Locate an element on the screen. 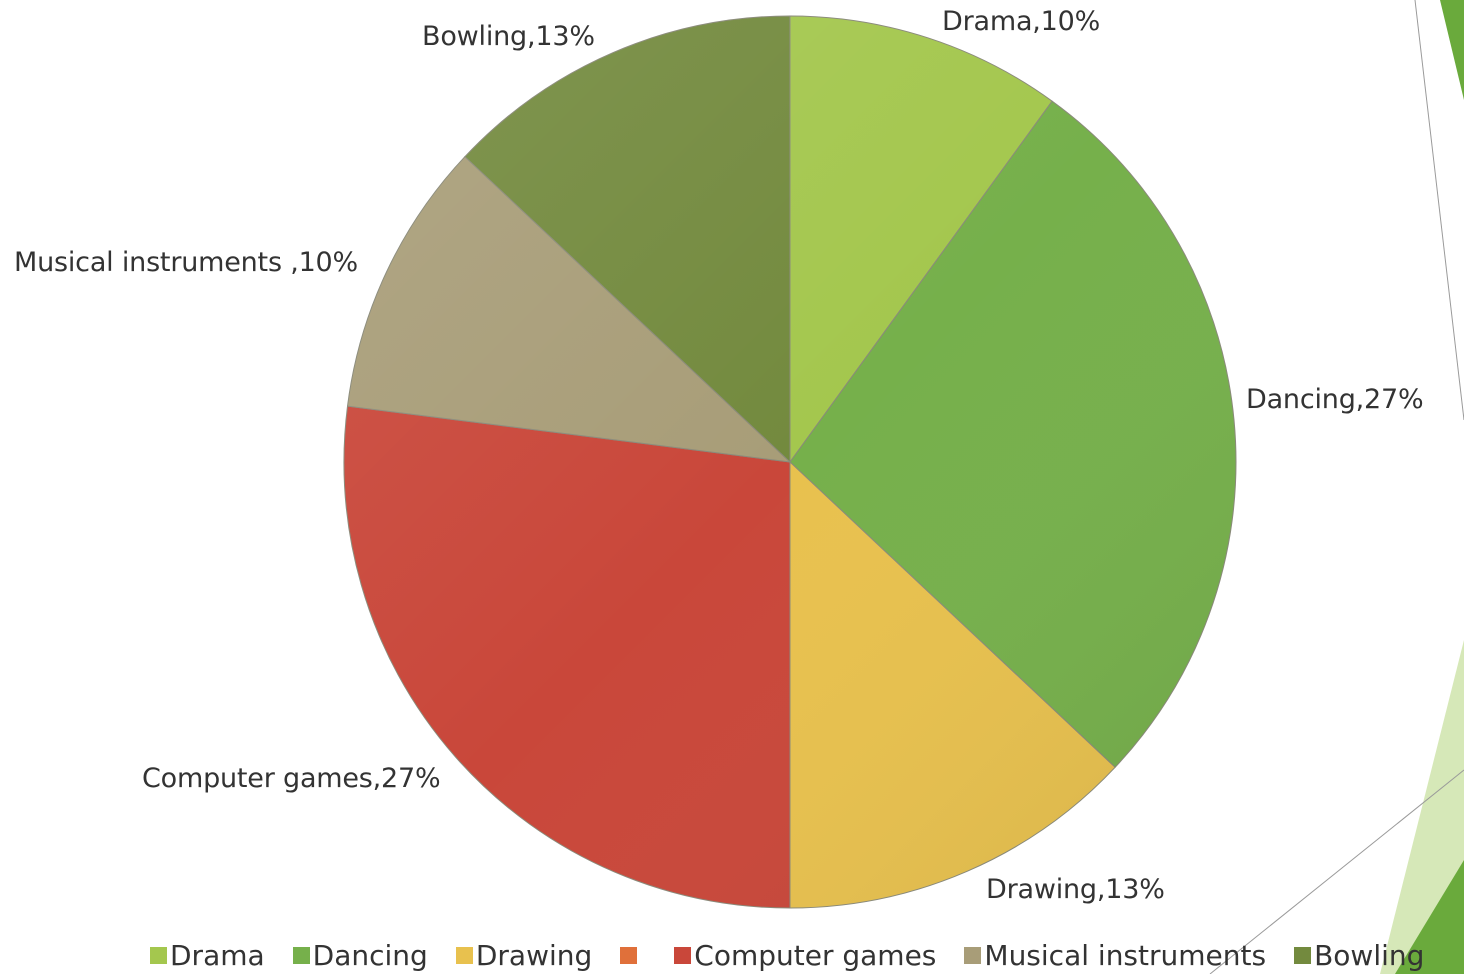 Image resolution: width=1464 pixels, height=974 pixels. legend-label: Dancing is located at coordinates (370, 955).